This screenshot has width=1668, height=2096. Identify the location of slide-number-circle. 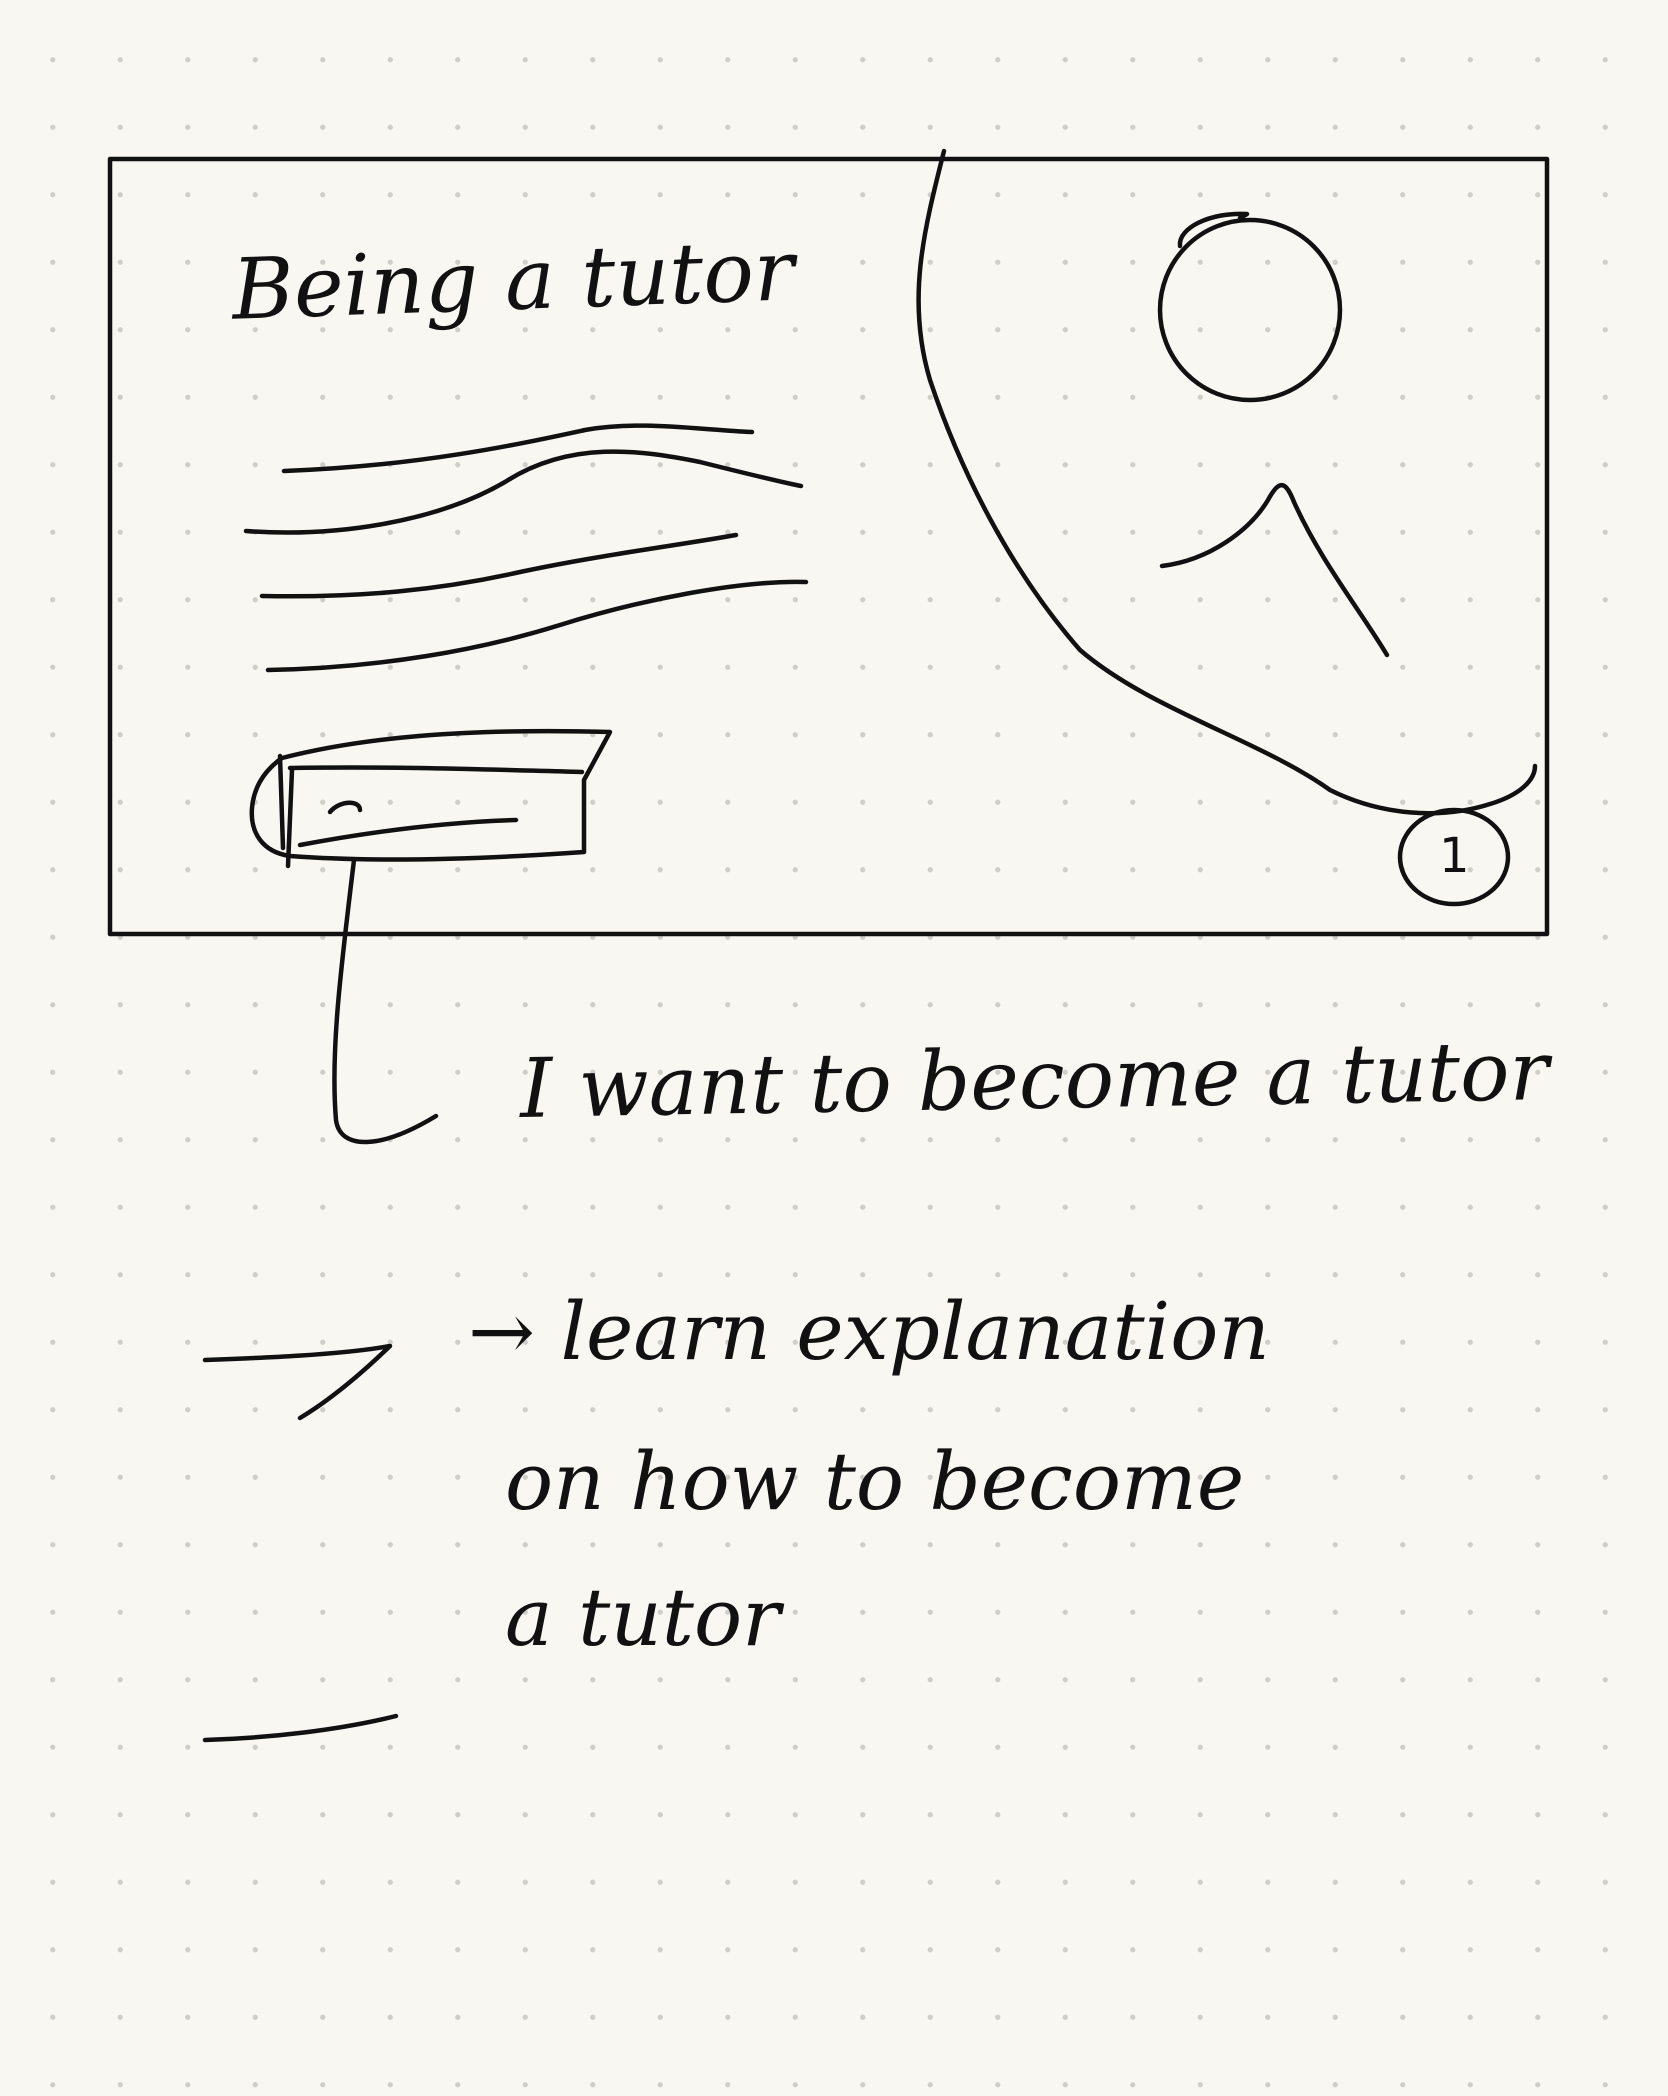
(1454, 857).